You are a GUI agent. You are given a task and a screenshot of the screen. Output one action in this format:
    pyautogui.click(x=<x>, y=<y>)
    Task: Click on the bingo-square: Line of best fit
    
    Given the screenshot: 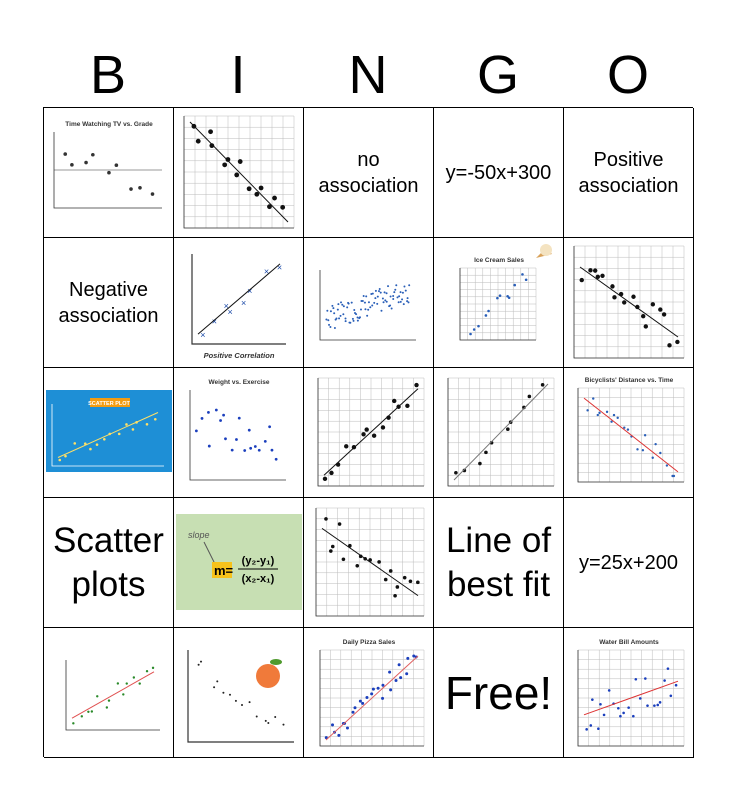 What is the action you would take?
    pyautogui.click(x=499, y=563)
    